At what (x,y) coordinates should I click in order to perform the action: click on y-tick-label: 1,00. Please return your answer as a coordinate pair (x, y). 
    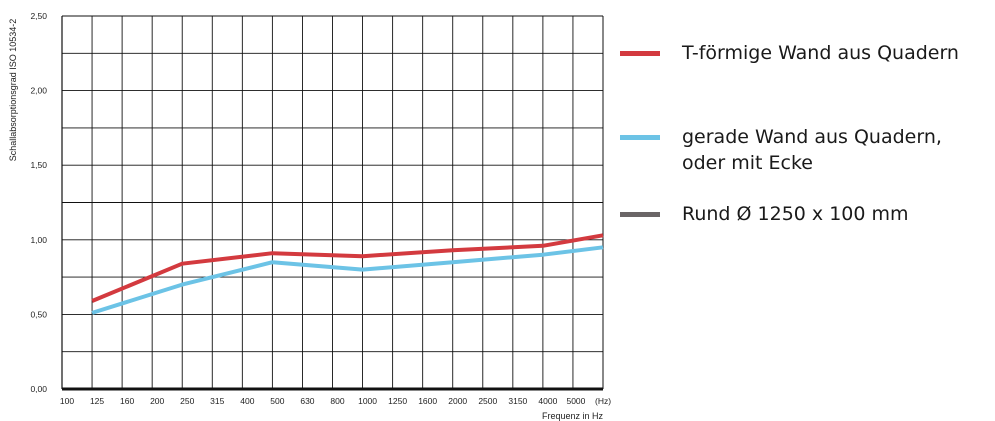
    Looking at the image, I should click on (38, 240).